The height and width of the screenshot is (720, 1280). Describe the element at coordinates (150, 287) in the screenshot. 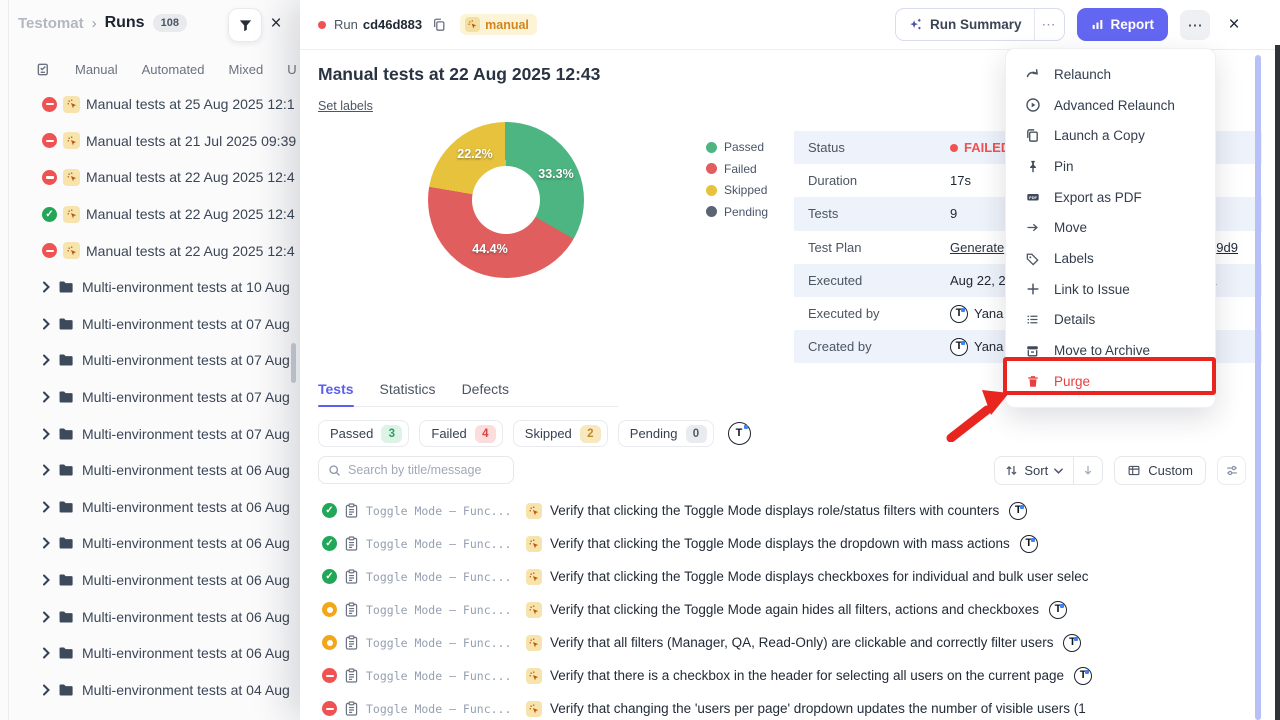

I see `run-list-item: Multi-environment tests at 10 Aug` at that location.